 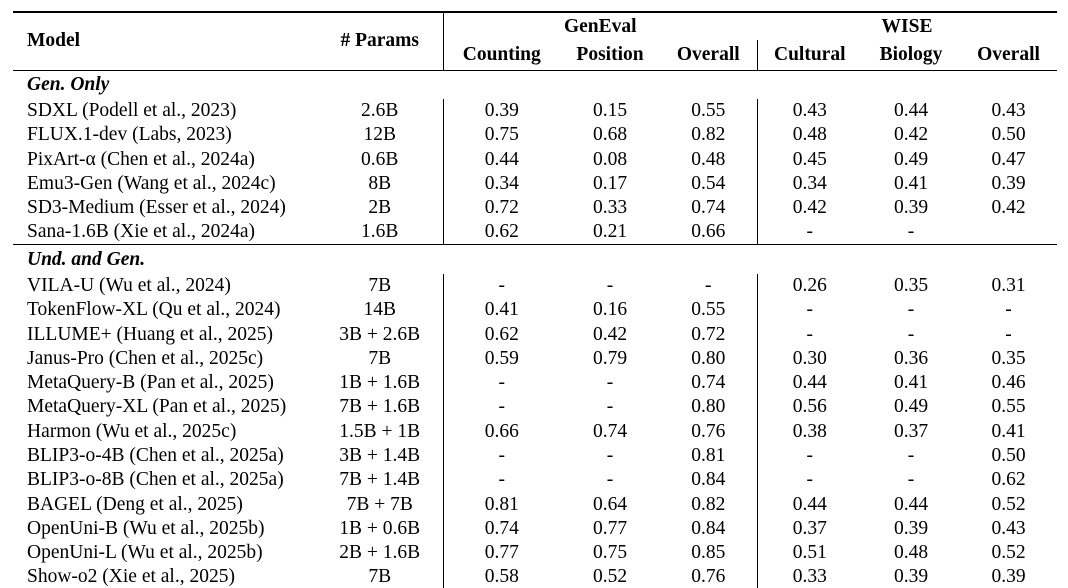 What do you see at coordinates (708, 553) in the screenshot?
I see `score-cell: 0.85` at bounding box center [708, 553].